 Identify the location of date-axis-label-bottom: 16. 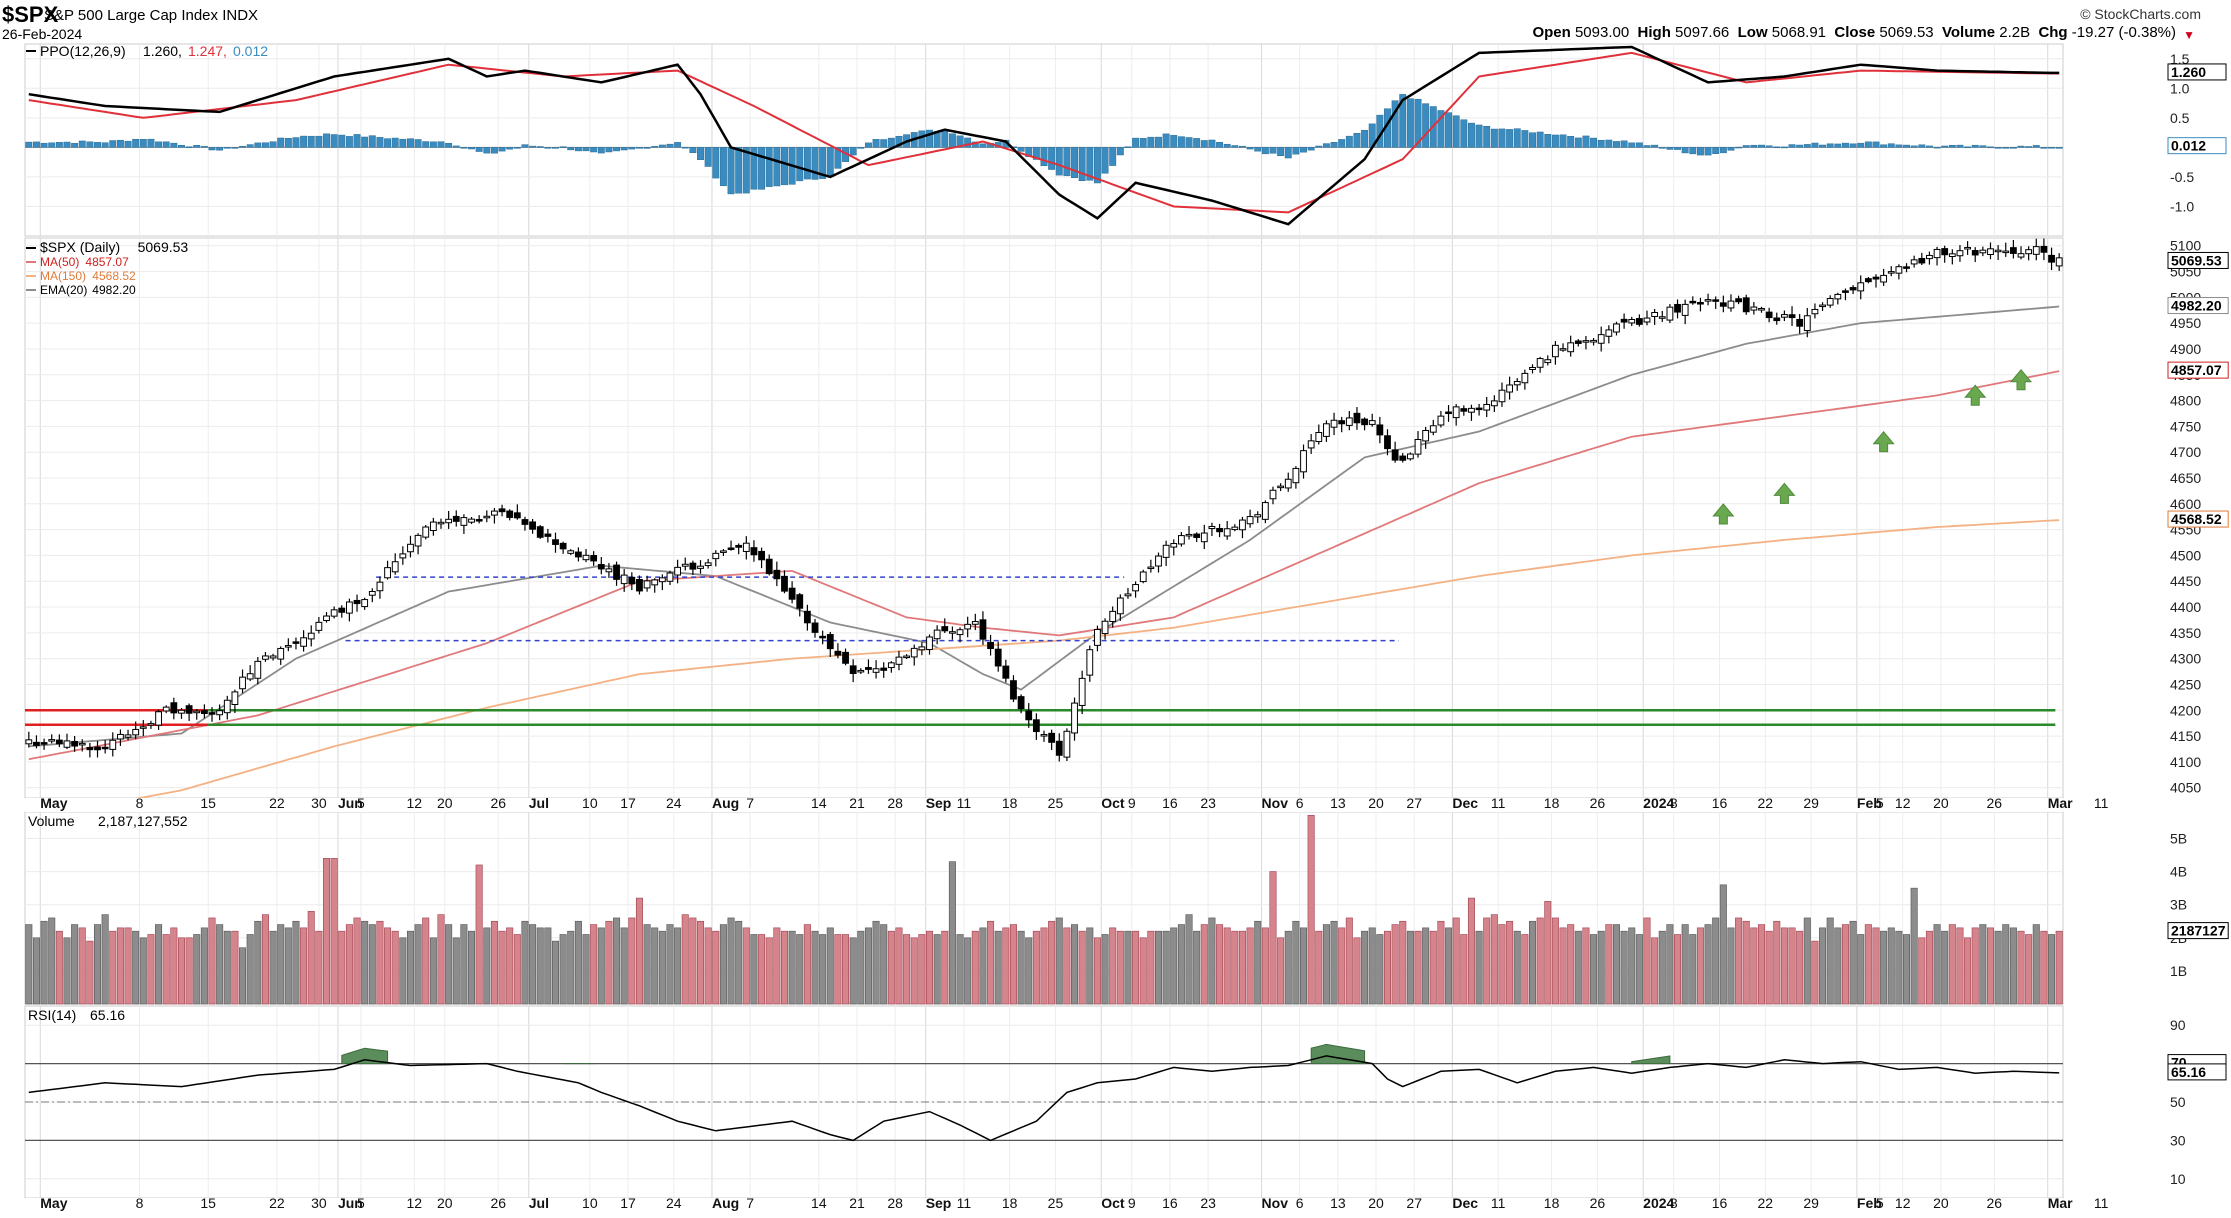
(1170, 1203).